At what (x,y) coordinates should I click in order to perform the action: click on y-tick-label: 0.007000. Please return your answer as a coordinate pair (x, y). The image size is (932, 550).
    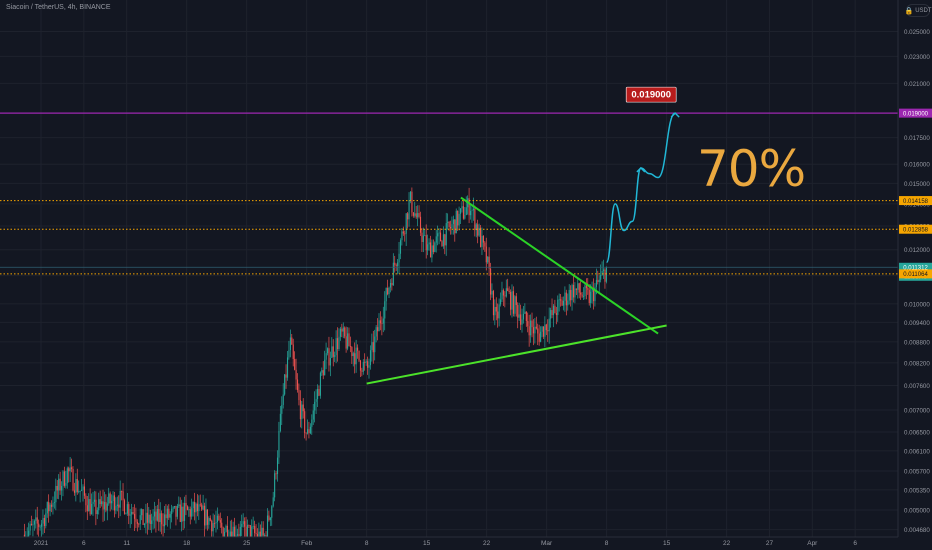
    Looking at the image, I should click on (917, 410).